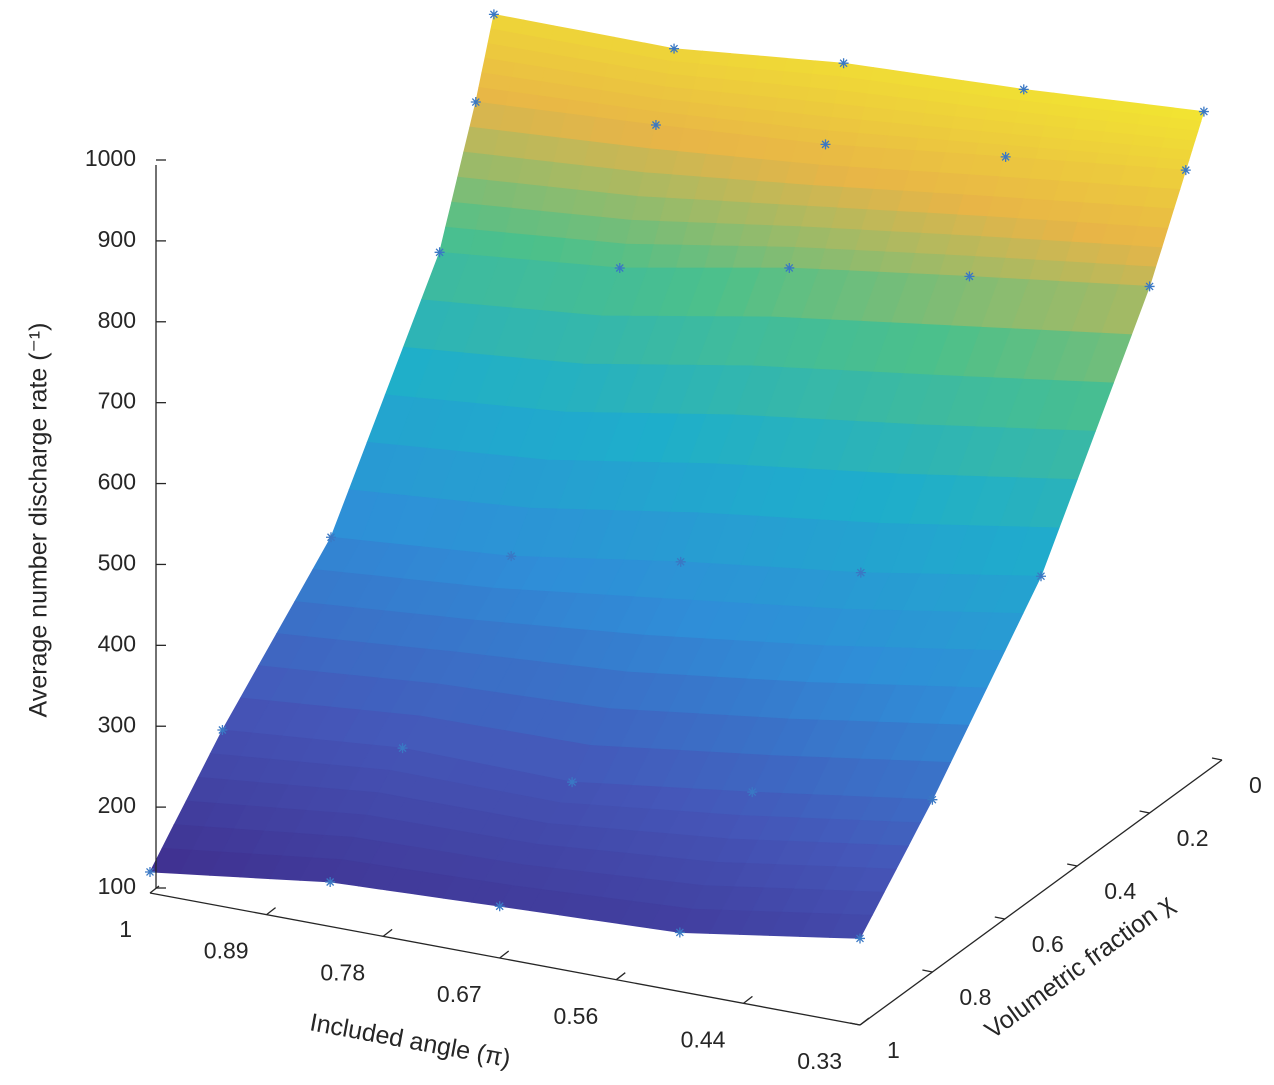  What do you see at coordinates (117, 886) in the screenshot?
I see `z-tick-label: 100` at bounding box center [117, 886].